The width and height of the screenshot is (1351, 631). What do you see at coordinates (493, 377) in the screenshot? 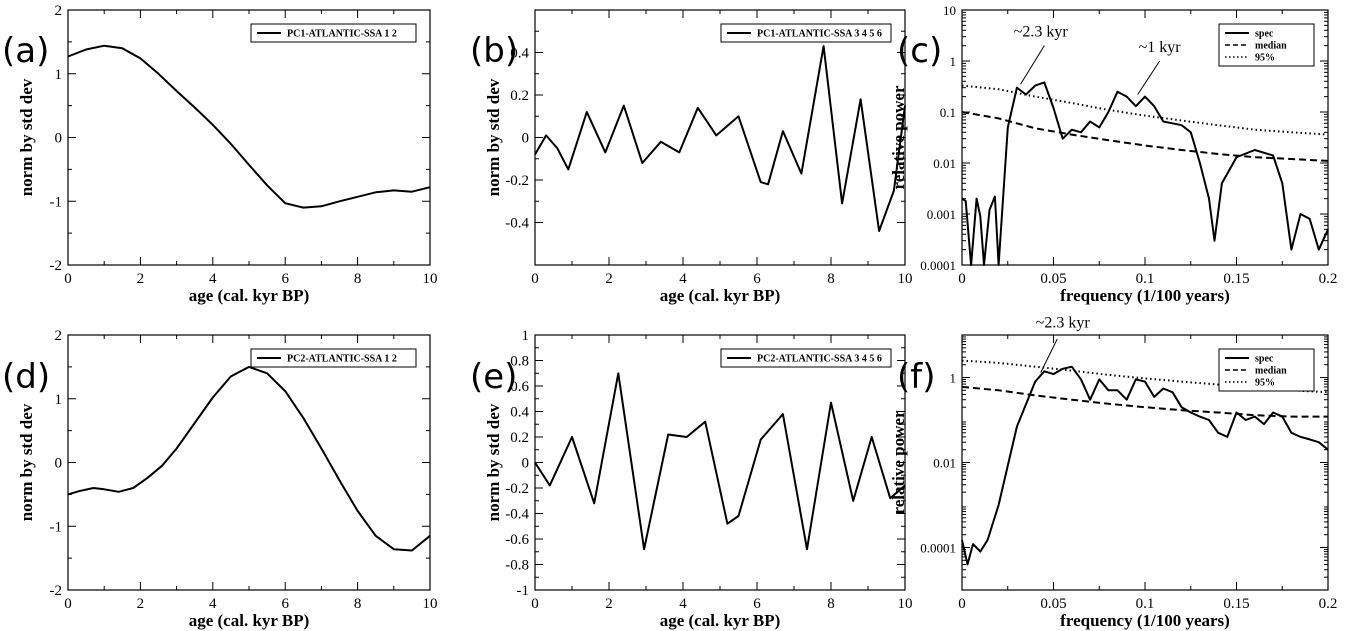
I see `panel-e-letter: (e)` at bounding box center [493, 377].